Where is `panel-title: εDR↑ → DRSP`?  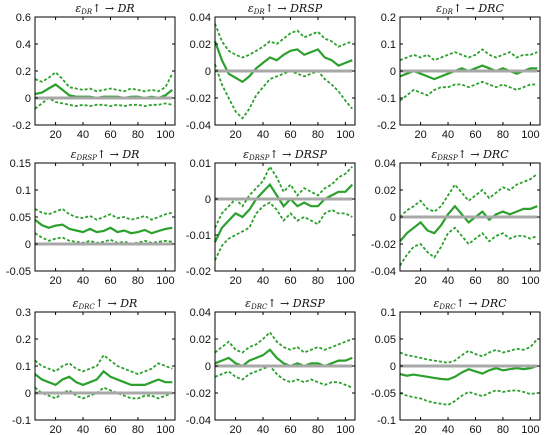
panel-title: εDR↑ → DRSP is located at coordinates (285, 9).